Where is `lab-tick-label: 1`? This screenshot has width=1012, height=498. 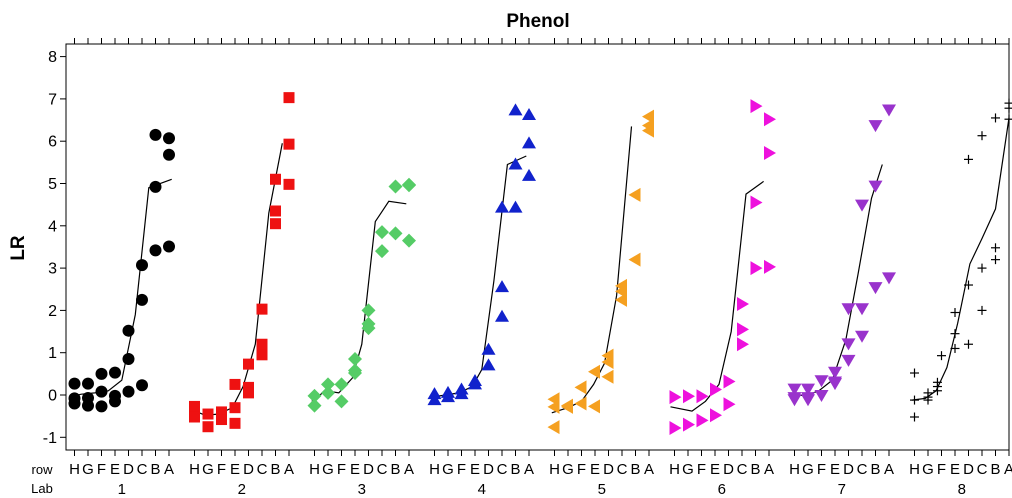 lab-tick-label: 1 is located at coordinates (122, 489).